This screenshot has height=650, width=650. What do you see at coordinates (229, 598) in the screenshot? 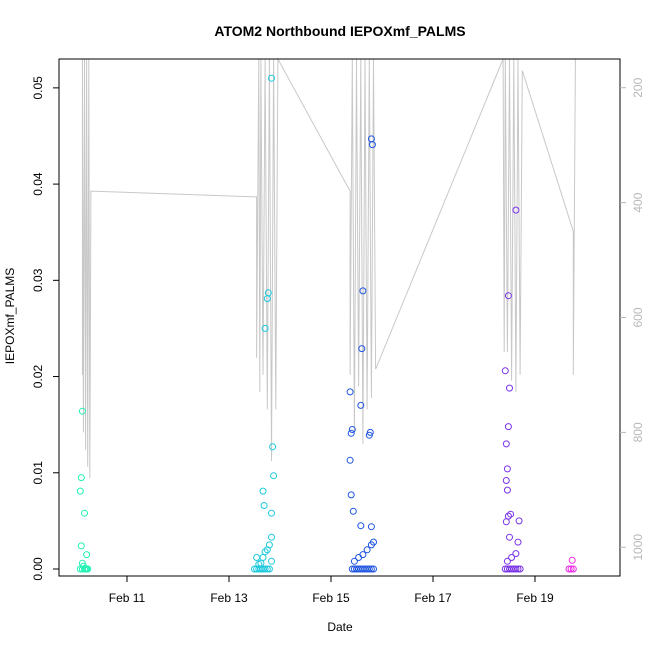
I see `x-tick-label: Feb 13` at bounding box center [229, 598].